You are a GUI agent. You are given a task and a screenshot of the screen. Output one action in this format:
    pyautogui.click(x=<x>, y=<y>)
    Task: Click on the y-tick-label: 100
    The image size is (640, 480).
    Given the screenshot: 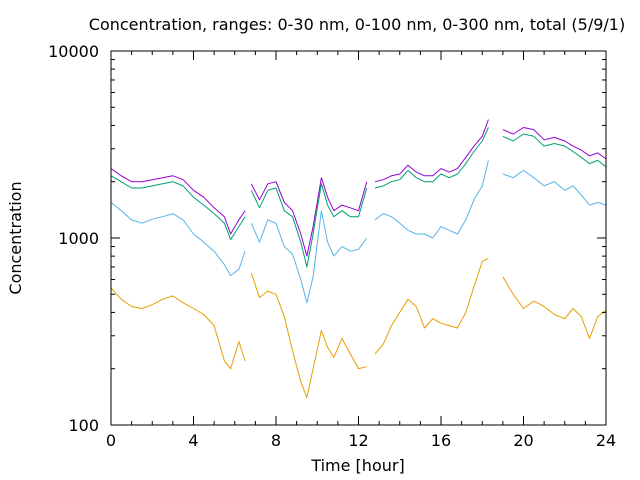 What is the action you would take?
    pyautogui.click(x=83, y=425)
    